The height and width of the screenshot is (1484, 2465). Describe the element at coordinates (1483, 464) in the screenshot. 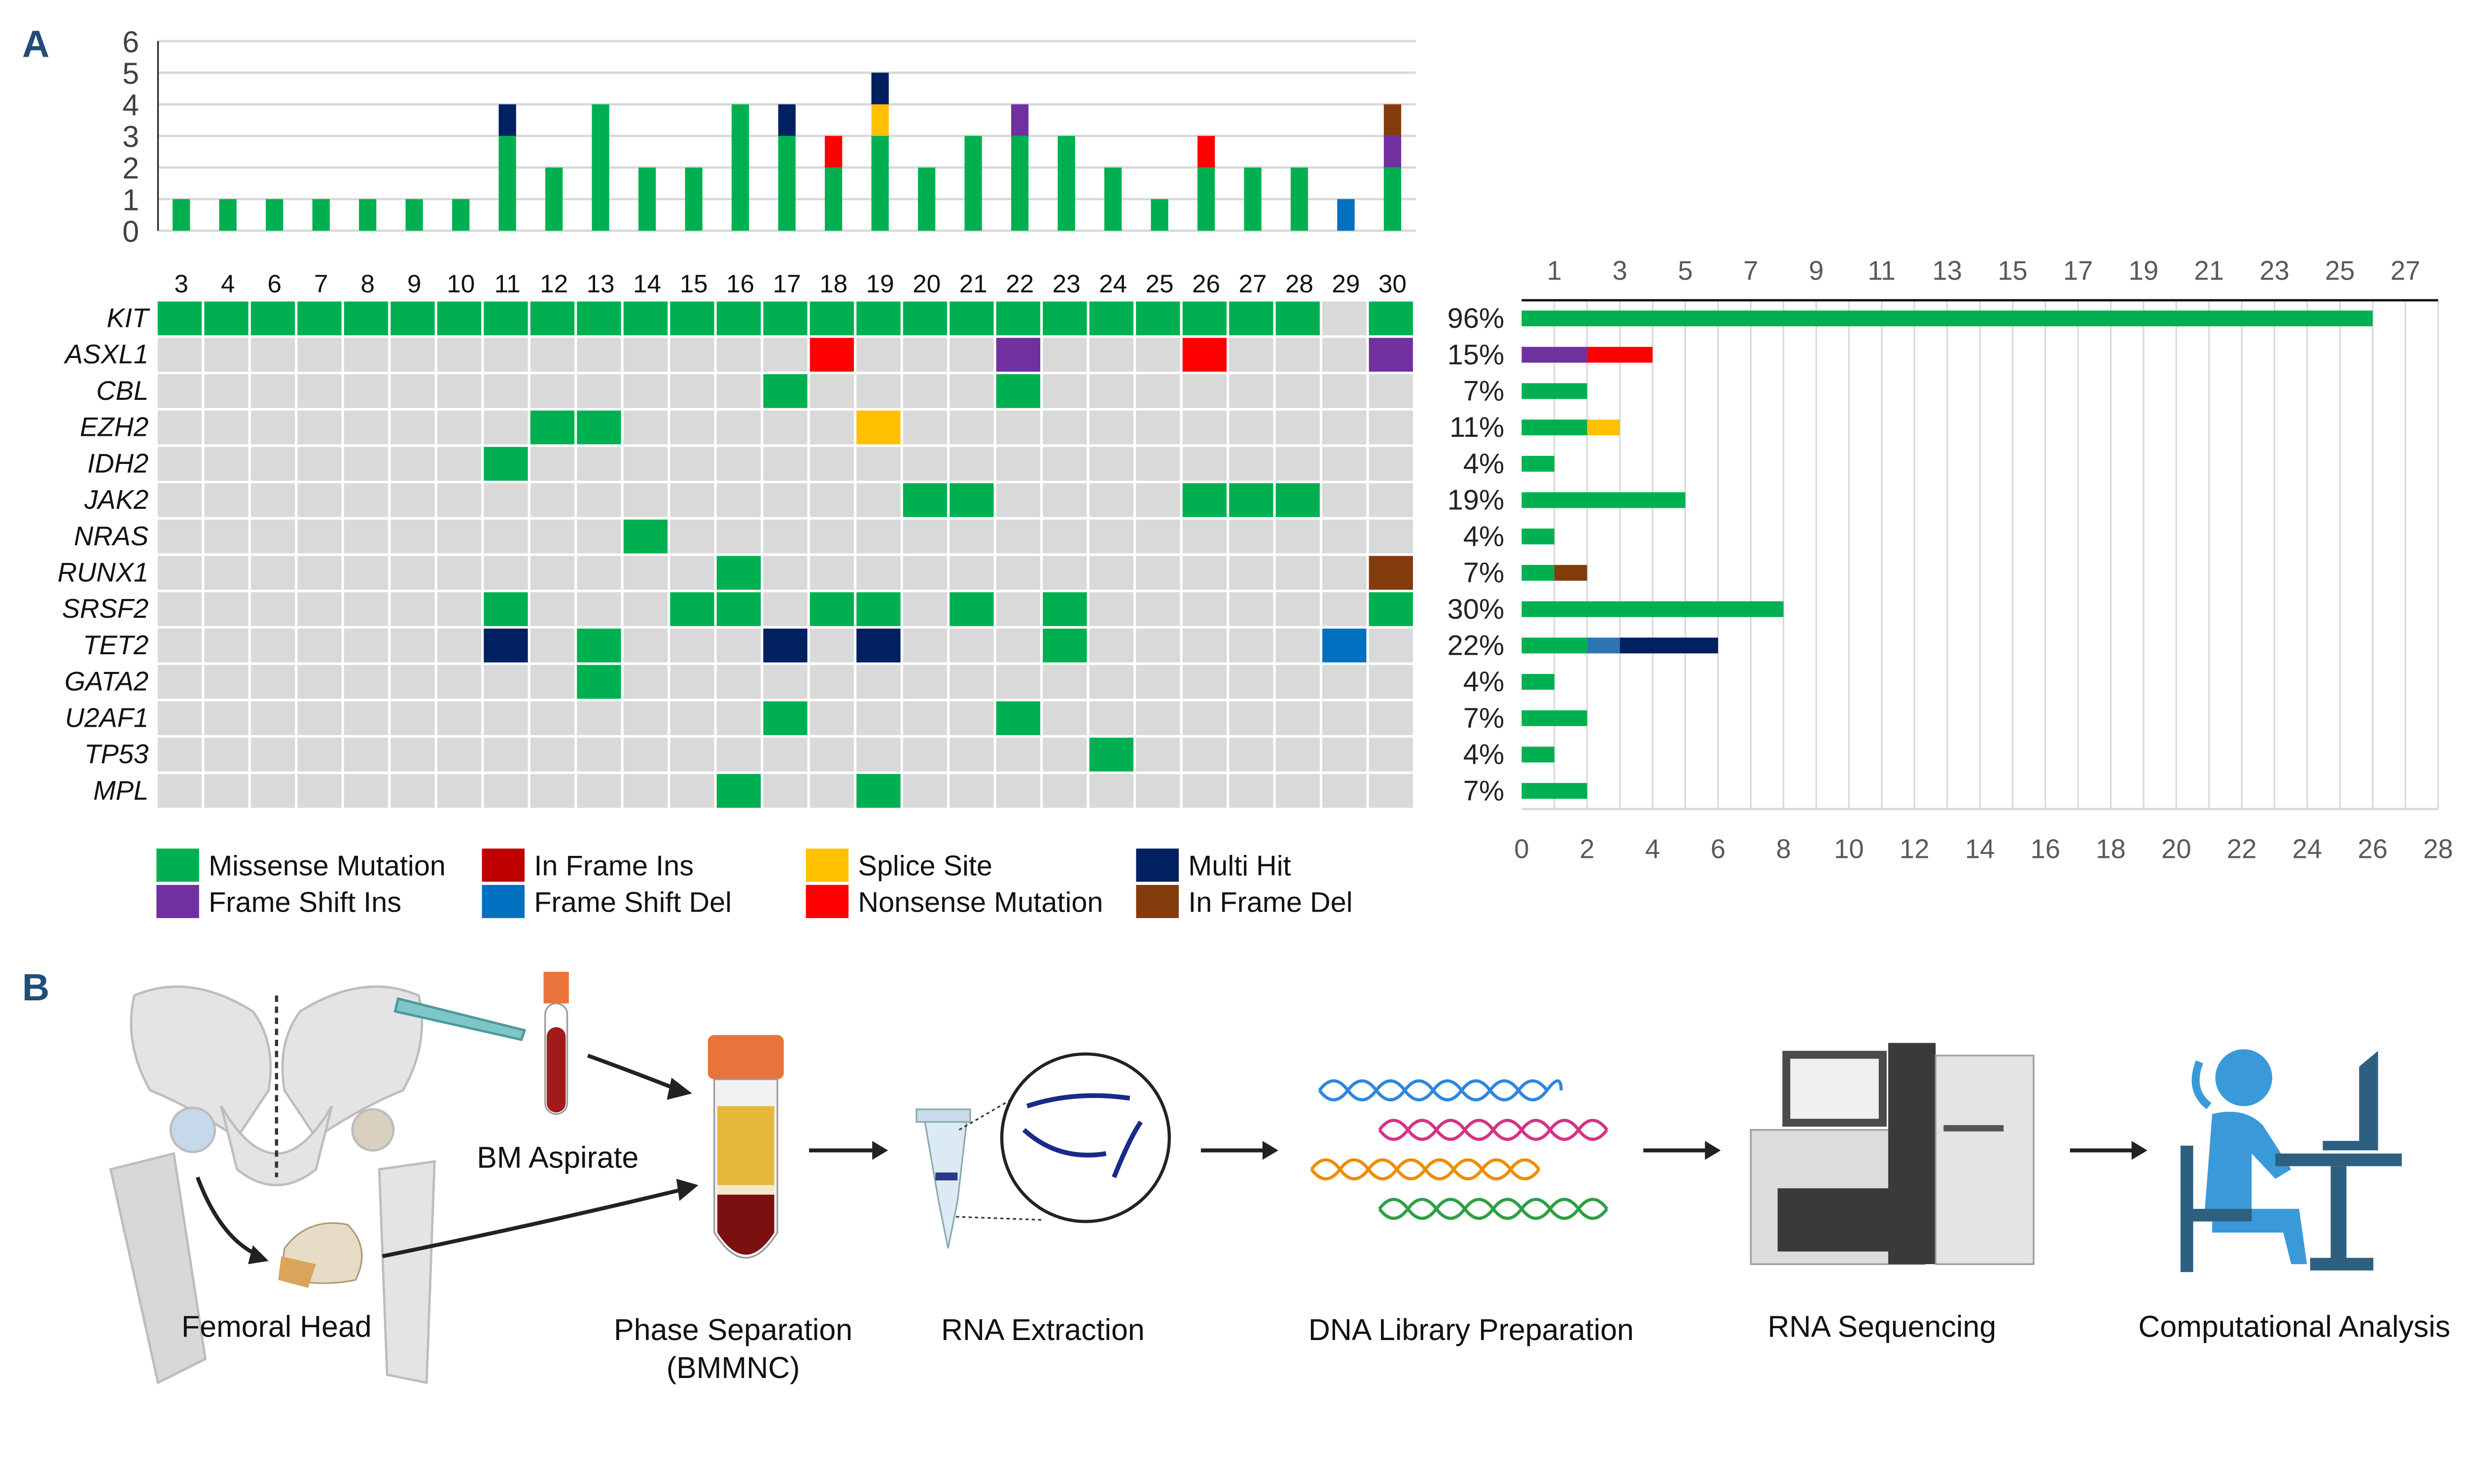

I see `percent-label-idh2: 4%` at that location.